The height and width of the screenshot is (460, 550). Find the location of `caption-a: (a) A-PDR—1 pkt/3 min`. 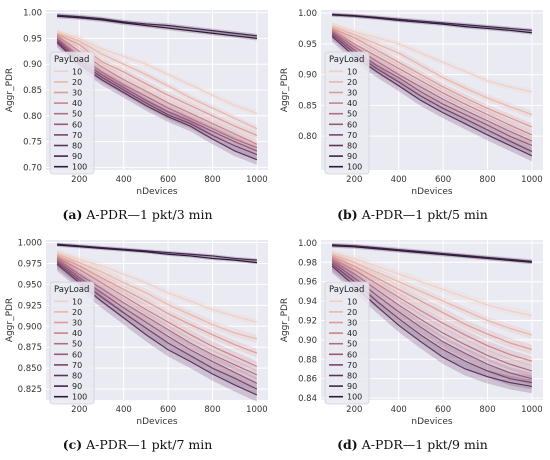

caption-a: (a) A-PDR—1 pkt/3 min is located at coordinates (137, 214).